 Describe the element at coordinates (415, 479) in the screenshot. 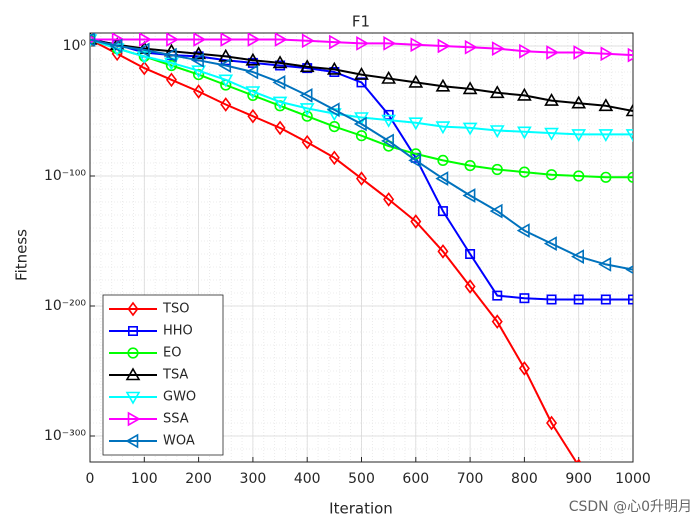

I see `x-tick-label: 600` at that location.